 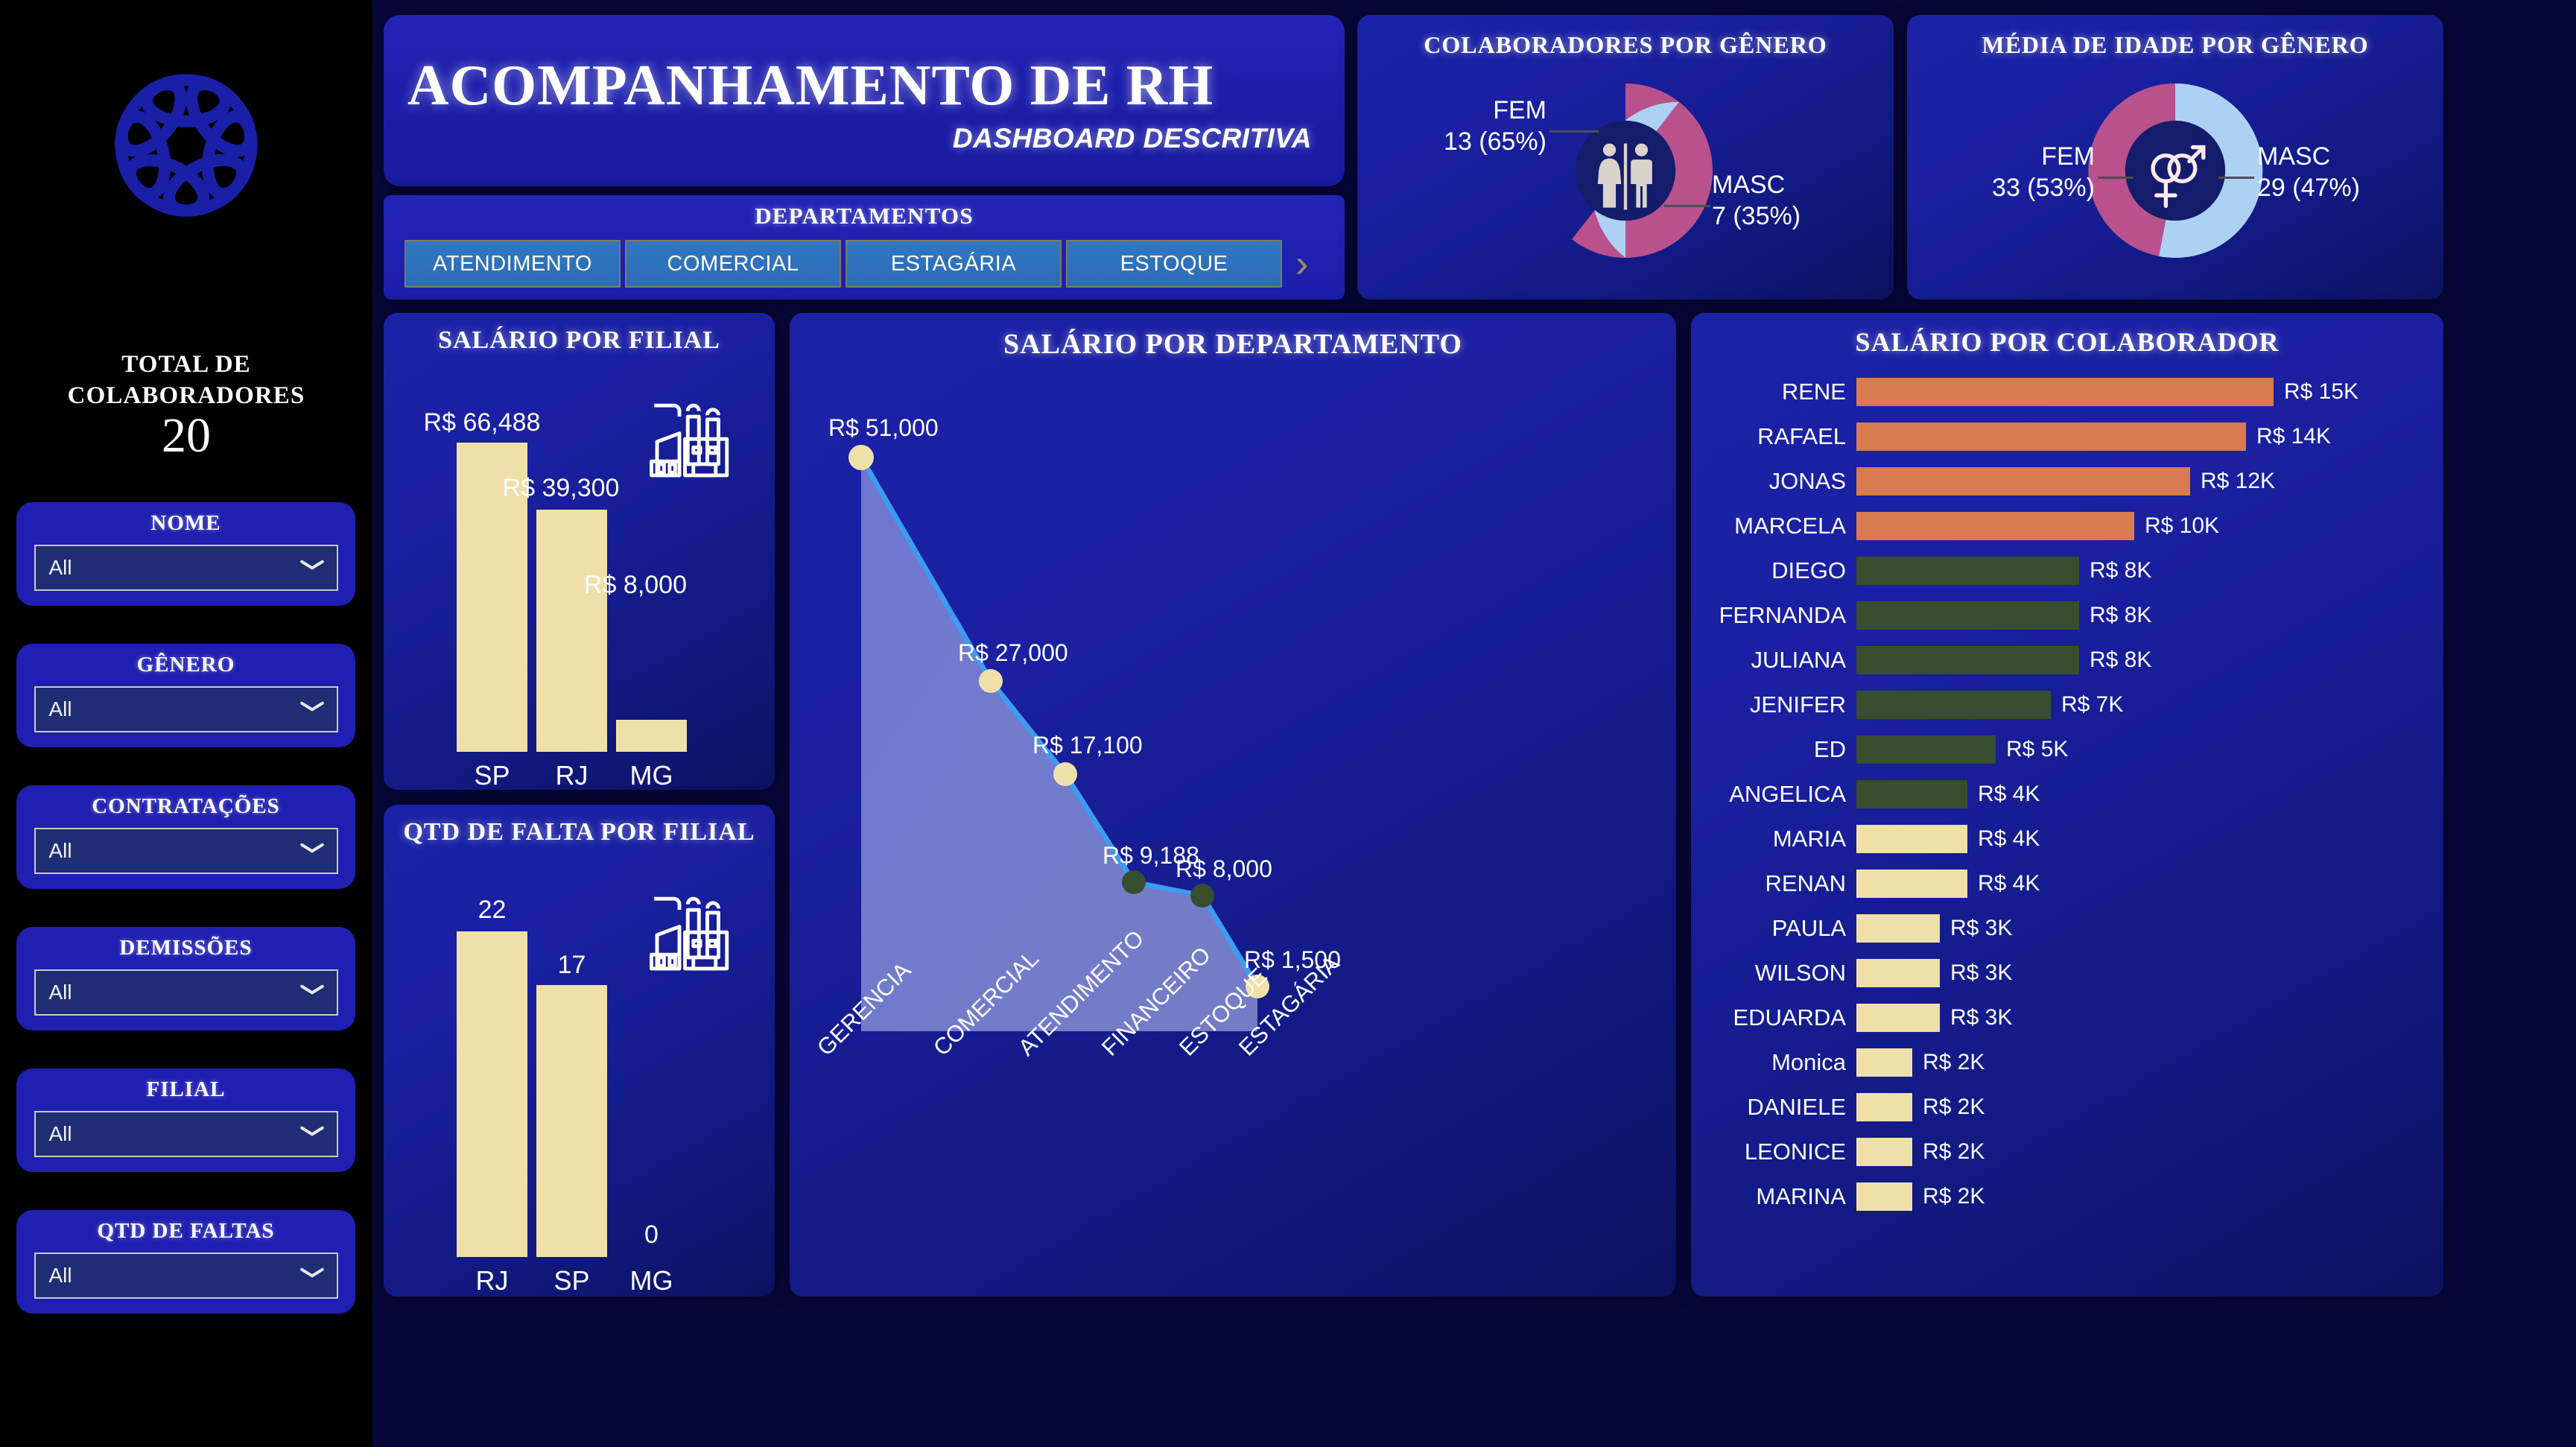 What do you see at coordinates (186, 568) in the screenshot?
I see `filter-nome-dropdown: All` at bounding box center [186, 568].